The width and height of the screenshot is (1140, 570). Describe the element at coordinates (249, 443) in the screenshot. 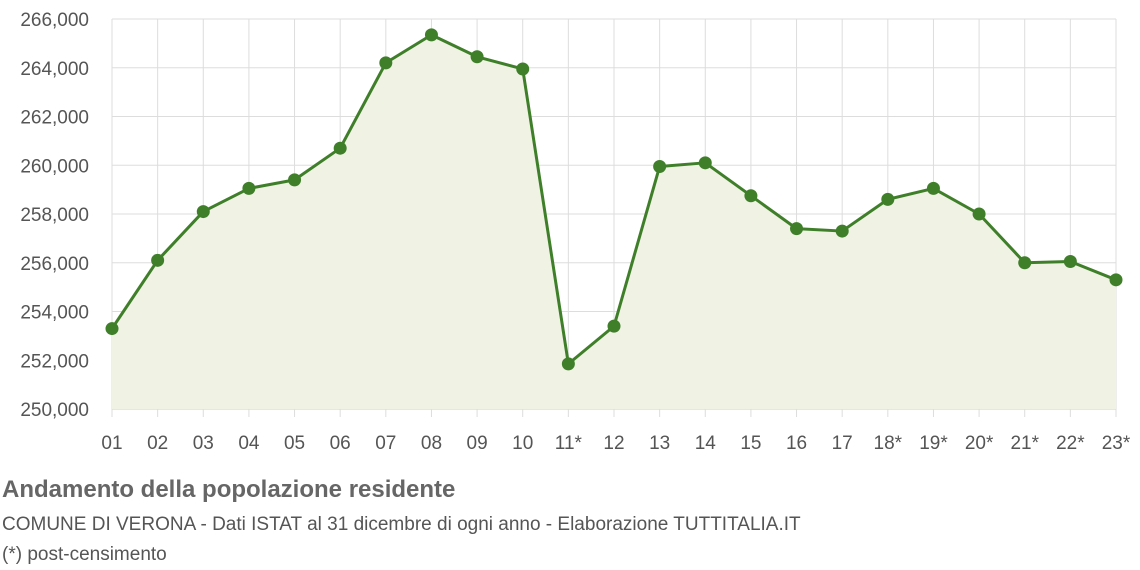

I see `x-tick-label: 04` at that location.